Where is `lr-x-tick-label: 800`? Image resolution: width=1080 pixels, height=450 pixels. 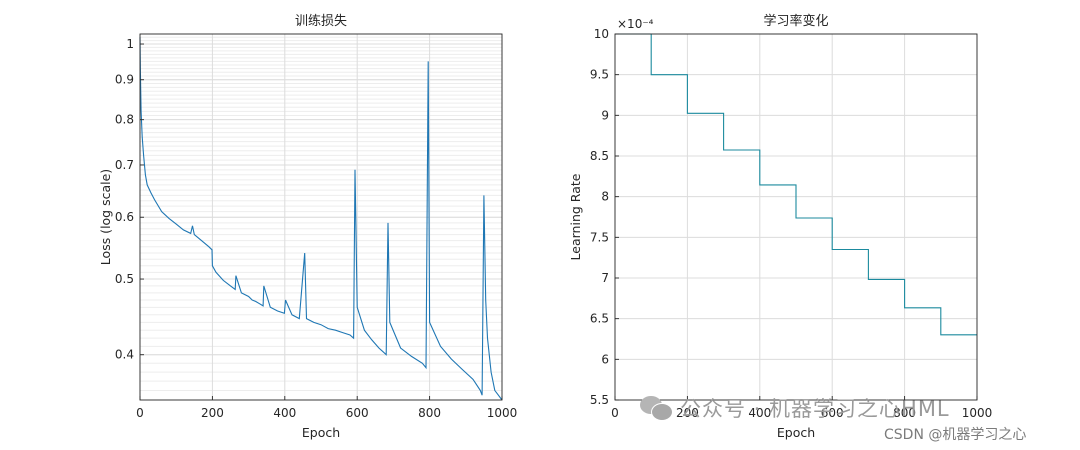
lr-x-tick-label: 800 is located at coordinates (904, 413).